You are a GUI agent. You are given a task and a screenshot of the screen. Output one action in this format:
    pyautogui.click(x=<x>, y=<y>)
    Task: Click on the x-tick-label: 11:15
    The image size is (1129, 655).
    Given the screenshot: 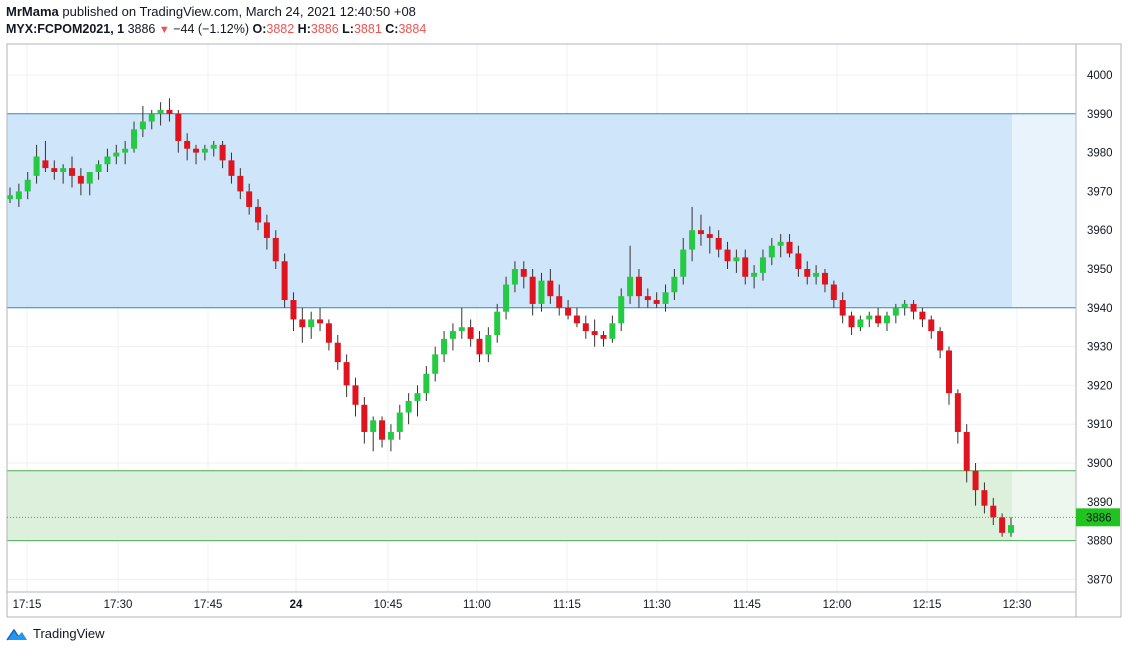 What is the action you would take?
    pyautogui.click(x=567, y=605)
    